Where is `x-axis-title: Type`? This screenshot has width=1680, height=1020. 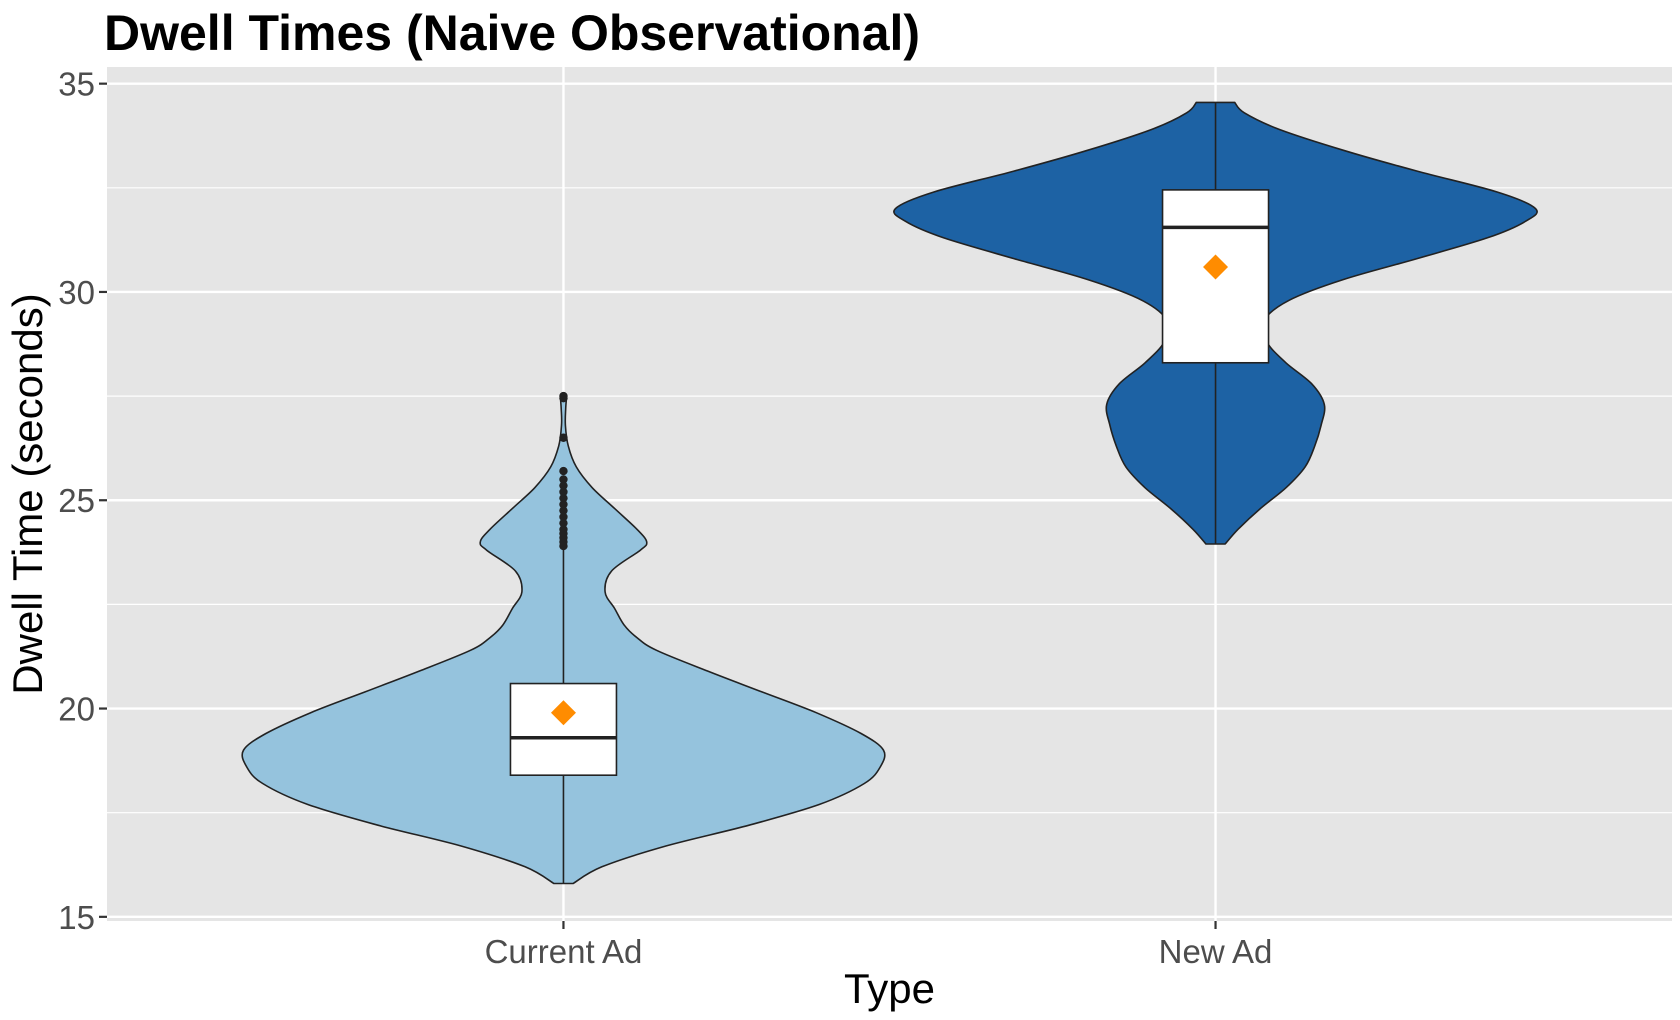
x-axis-title: Type is located at coordinates (889, 988).